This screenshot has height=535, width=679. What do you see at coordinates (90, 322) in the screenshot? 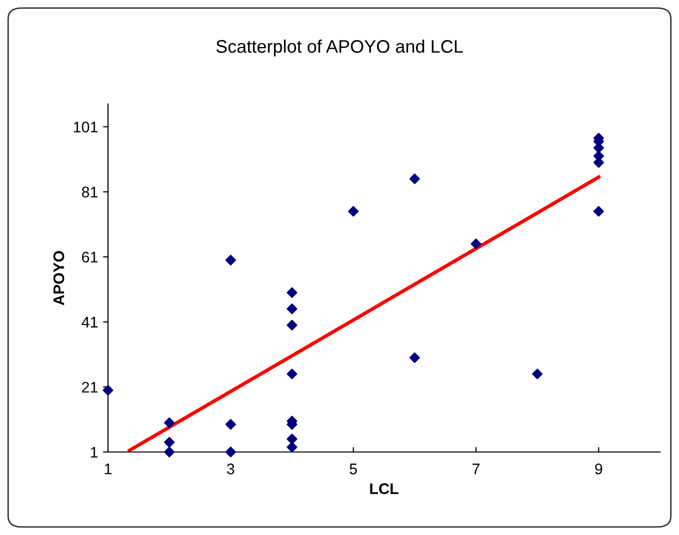
I see `y-tick-label: 41` at bounding box center [90, 322].